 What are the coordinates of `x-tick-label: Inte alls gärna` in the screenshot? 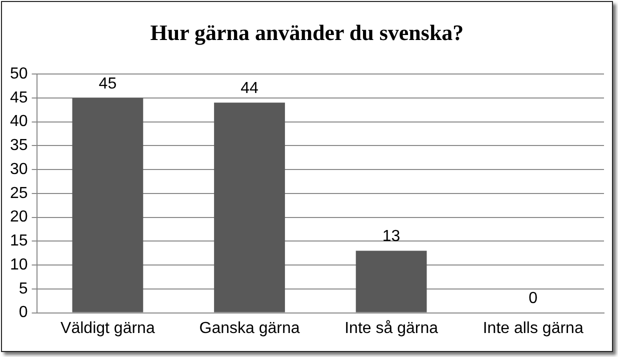 It's located at (533, 328).